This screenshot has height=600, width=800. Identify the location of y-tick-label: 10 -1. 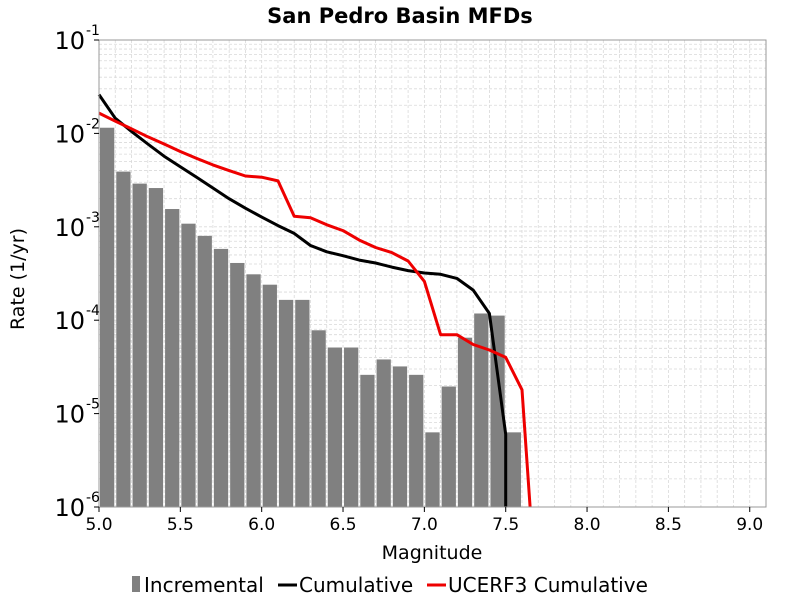
(77, 39).